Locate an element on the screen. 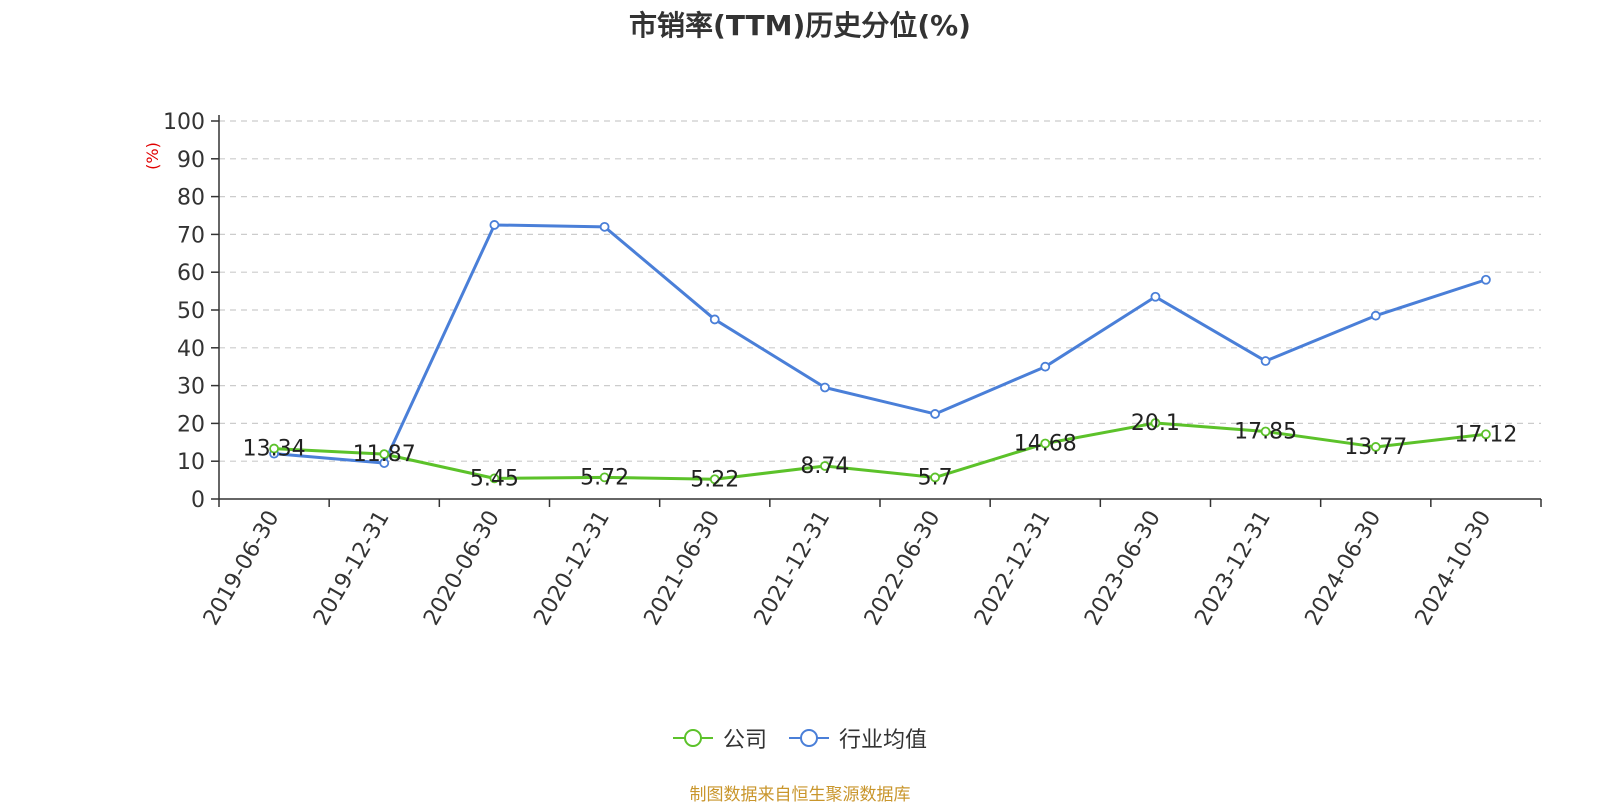 This screenshot has height=805, width=1600. data-label: 5.22 is located at coordinates (714, 479).